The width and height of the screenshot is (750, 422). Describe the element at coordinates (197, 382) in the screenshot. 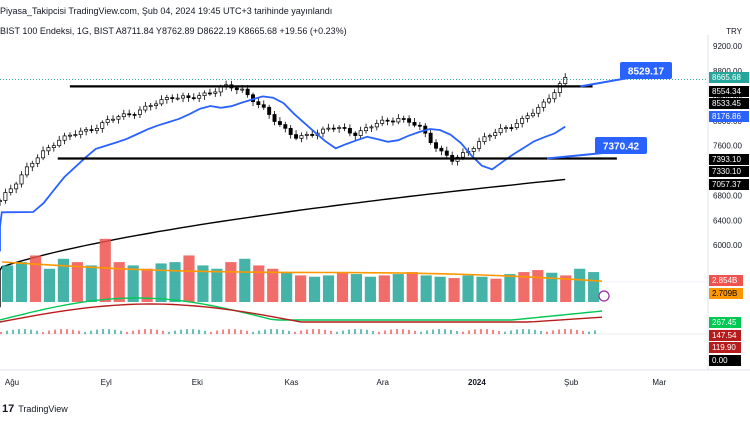

I see `x-tick-label: Eki` at that location.